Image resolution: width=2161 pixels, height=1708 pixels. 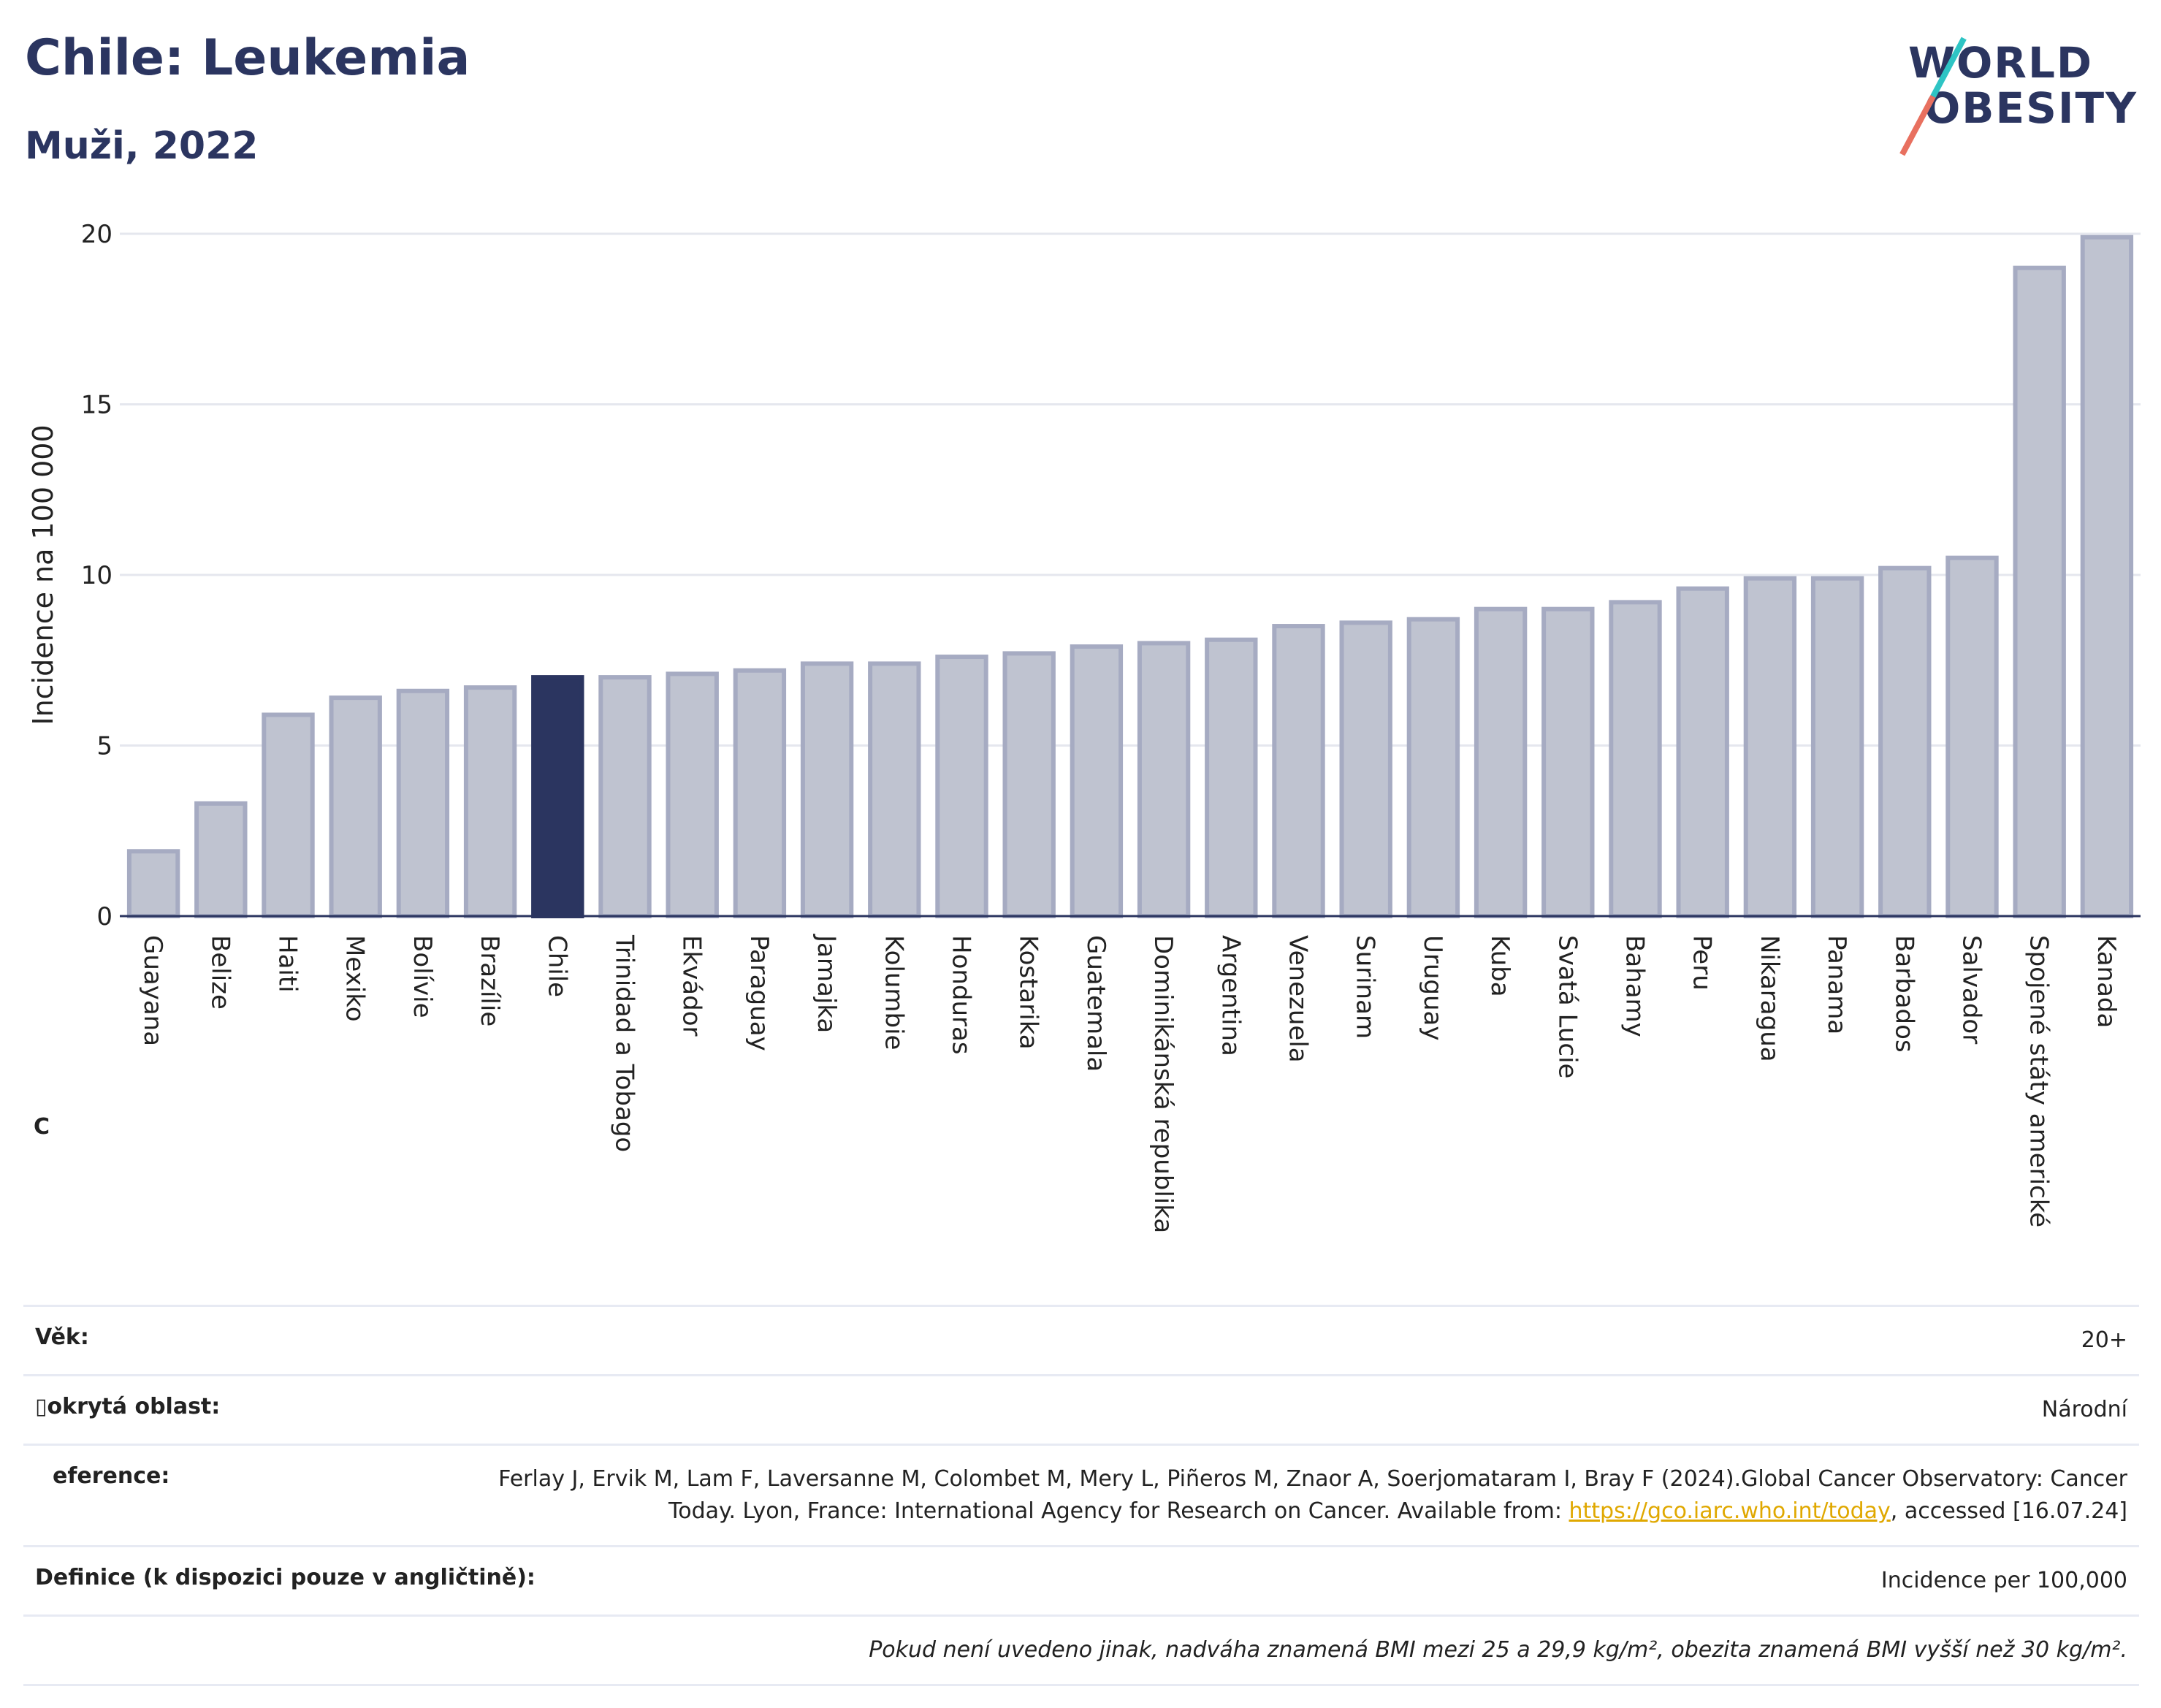 I want to click on y-tick-label: 15, so click(x=97, y=406).